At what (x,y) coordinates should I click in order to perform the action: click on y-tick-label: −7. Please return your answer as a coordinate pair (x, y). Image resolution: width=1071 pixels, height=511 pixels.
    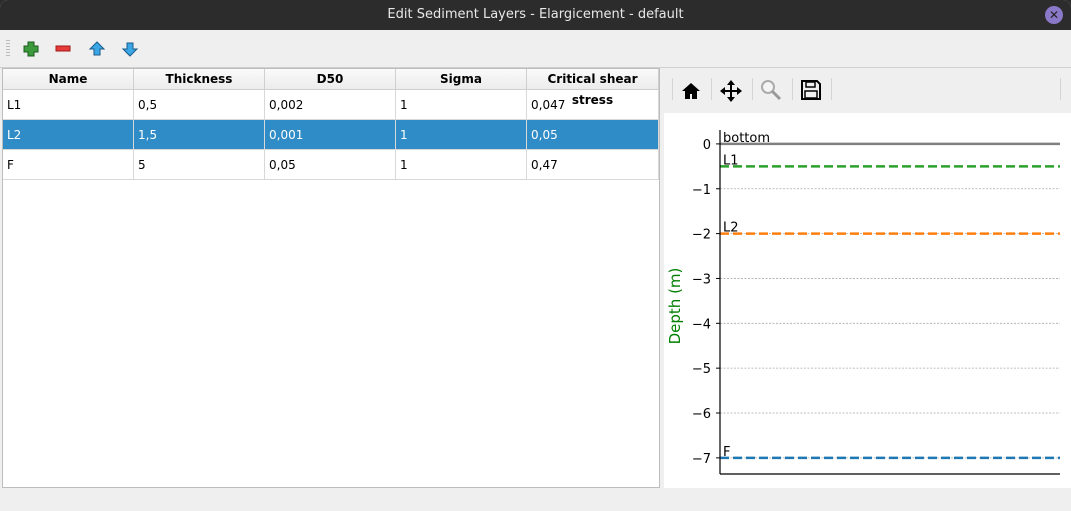
    Looking at the image, I should click on (701, 459).